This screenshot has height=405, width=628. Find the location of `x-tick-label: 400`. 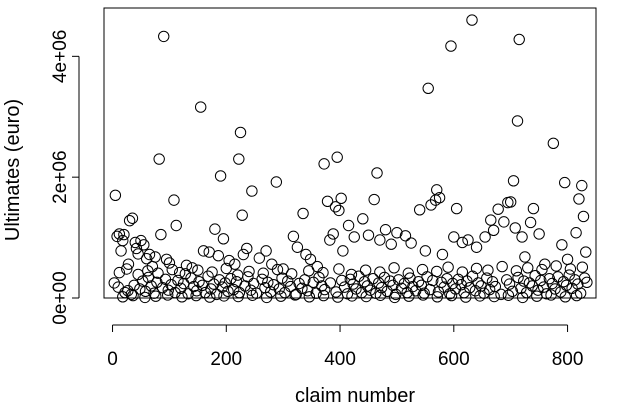

x-tick-label: 400 is located at coordinates (340, 359).